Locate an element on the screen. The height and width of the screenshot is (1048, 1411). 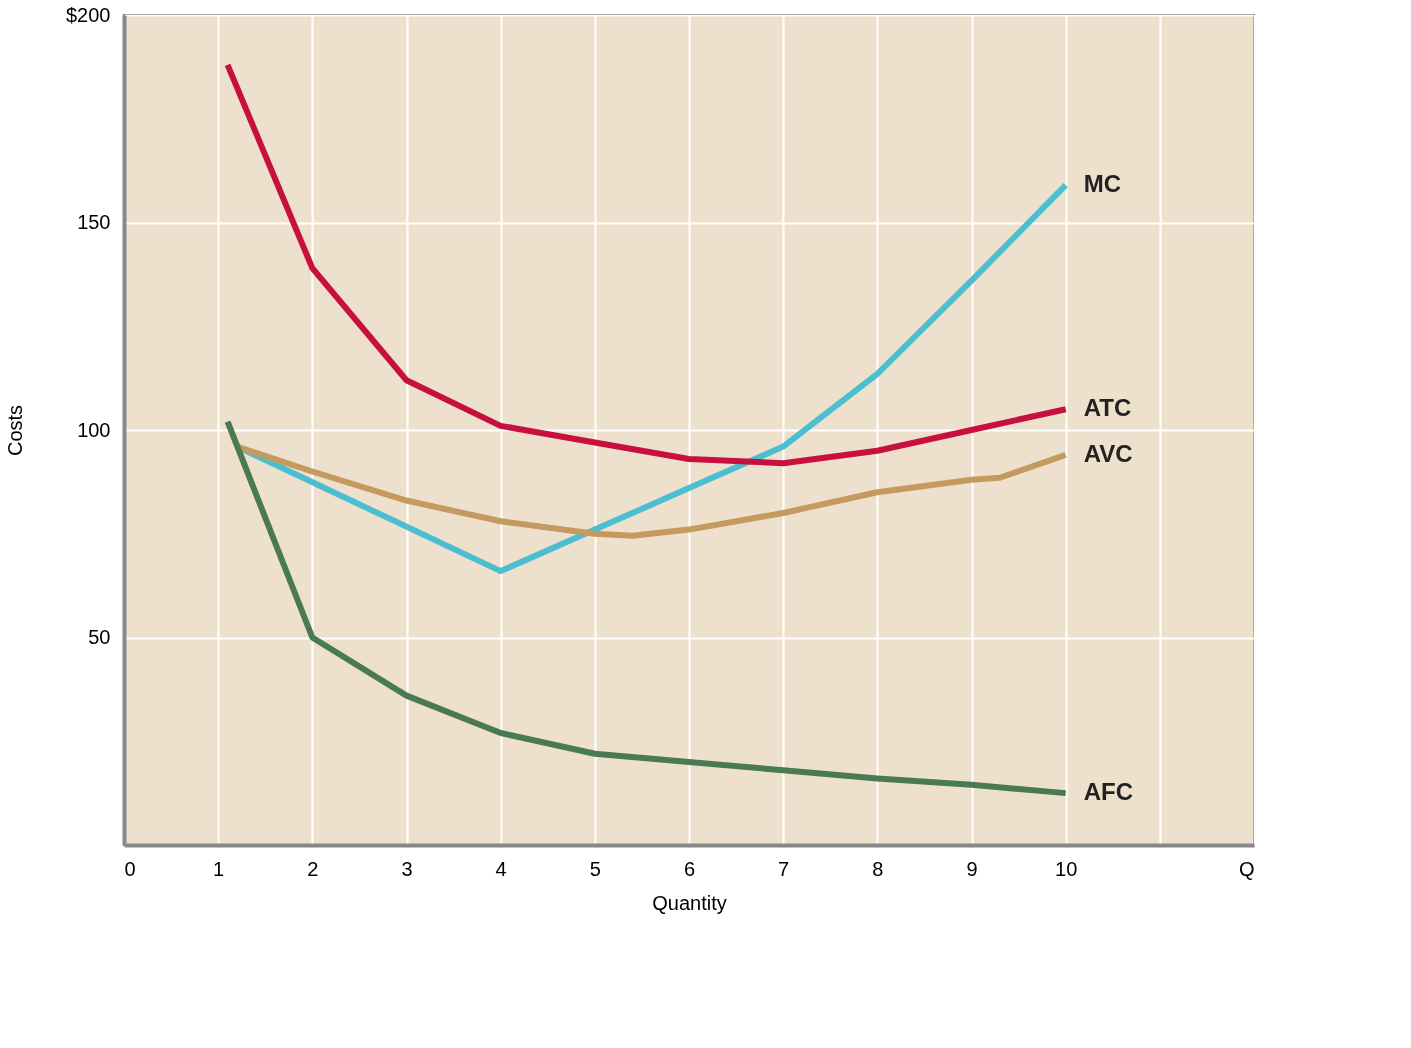
y-tick-label: 150 is located at coordinates (94, 222).